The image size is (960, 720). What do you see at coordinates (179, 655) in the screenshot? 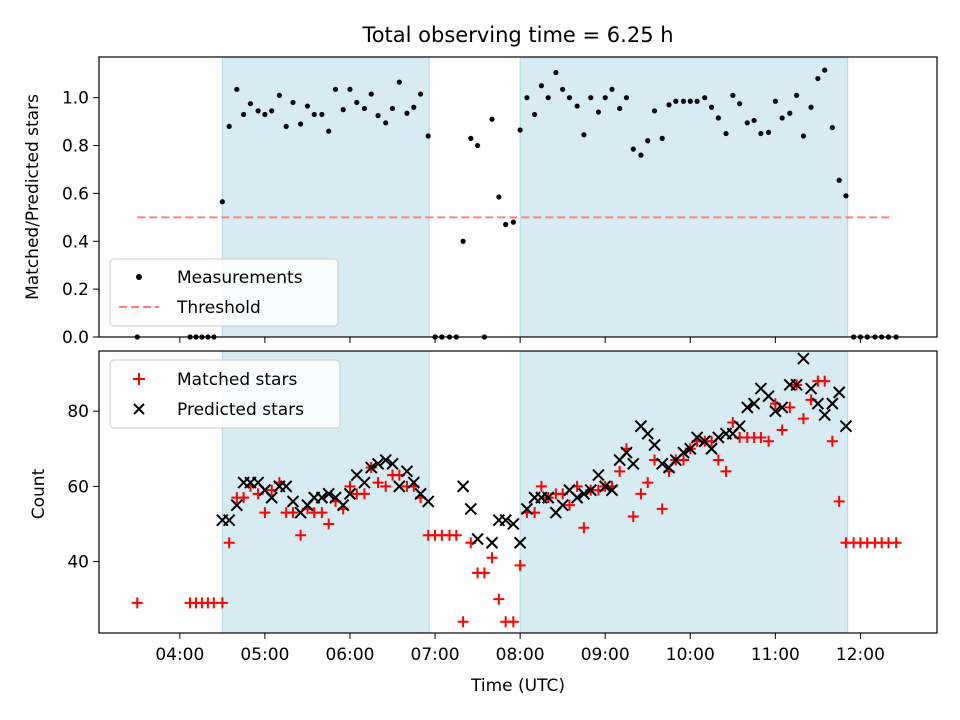
I see `x-tick-label: 04:00` at bounding box center [179, 655].